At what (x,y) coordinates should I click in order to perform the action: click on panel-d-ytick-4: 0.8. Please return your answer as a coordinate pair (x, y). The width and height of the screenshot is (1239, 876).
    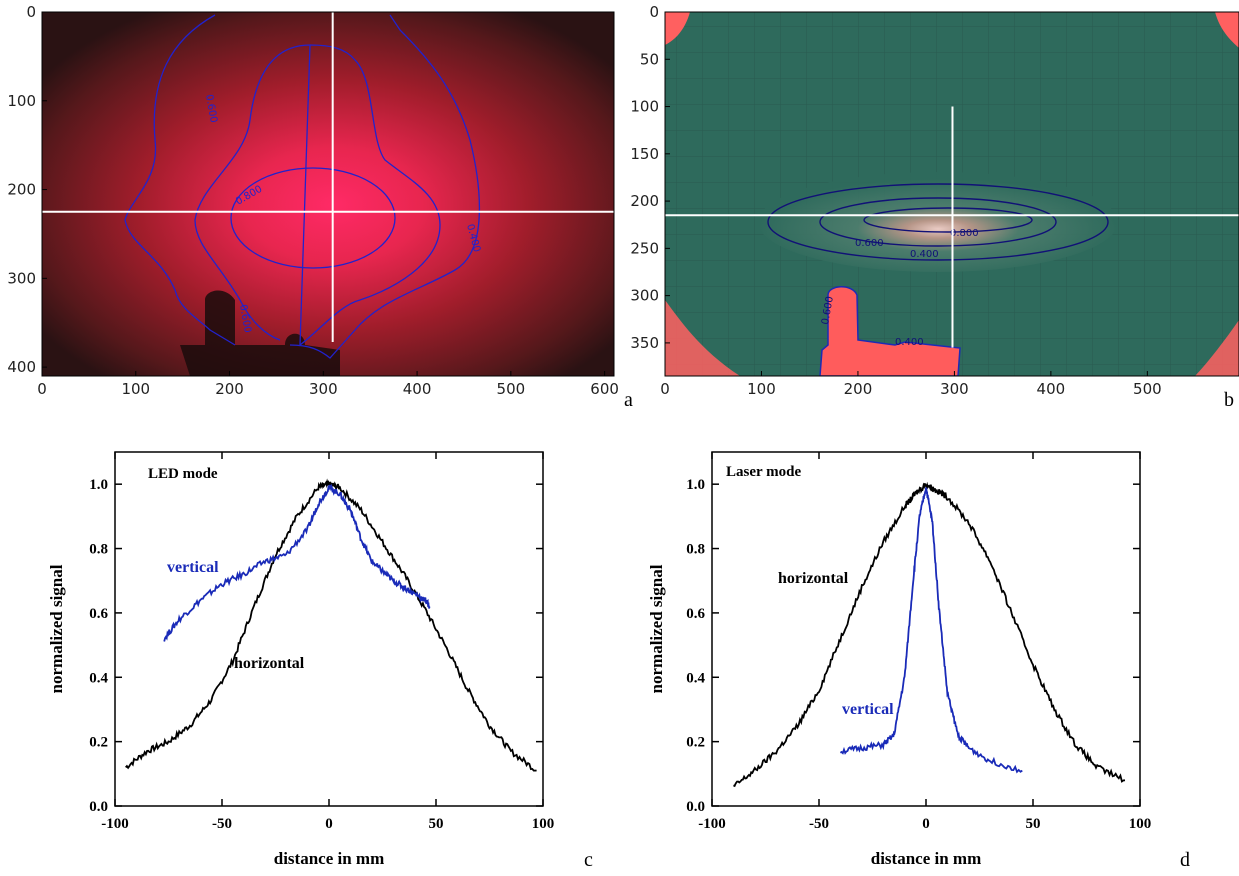
    Looking at the image, I should click on (695, 550).